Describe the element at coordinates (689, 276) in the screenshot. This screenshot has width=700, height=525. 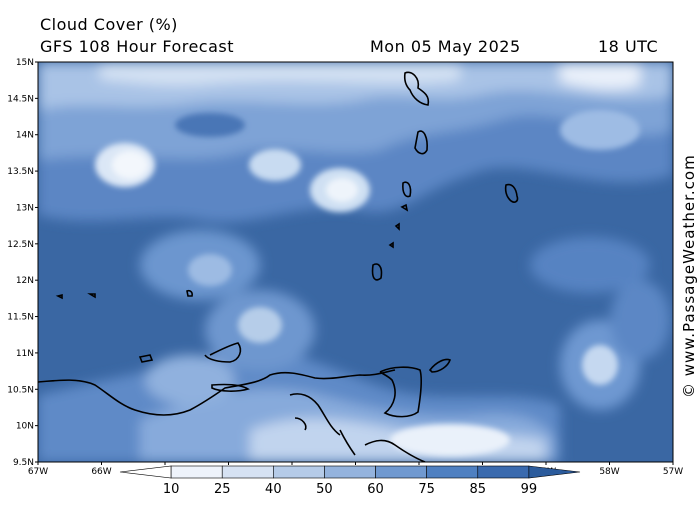
I see `credit-text: © www.PassageWeather.com` at that location.